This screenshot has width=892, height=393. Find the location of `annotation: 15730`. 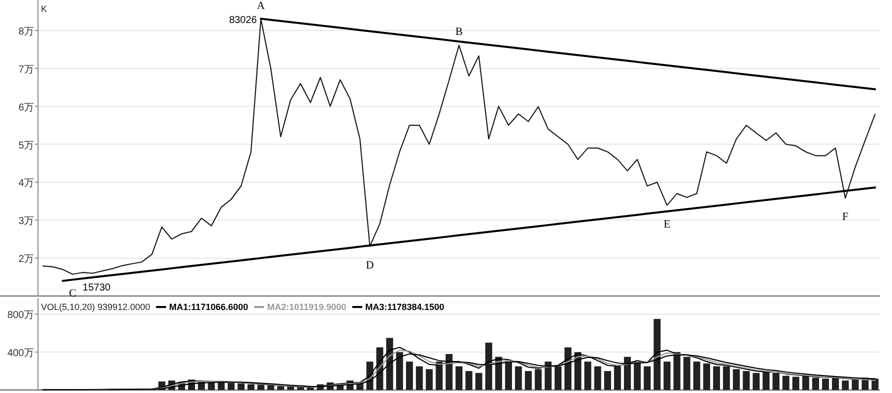

annotation: 15730 is located at coordinates (96, 288).